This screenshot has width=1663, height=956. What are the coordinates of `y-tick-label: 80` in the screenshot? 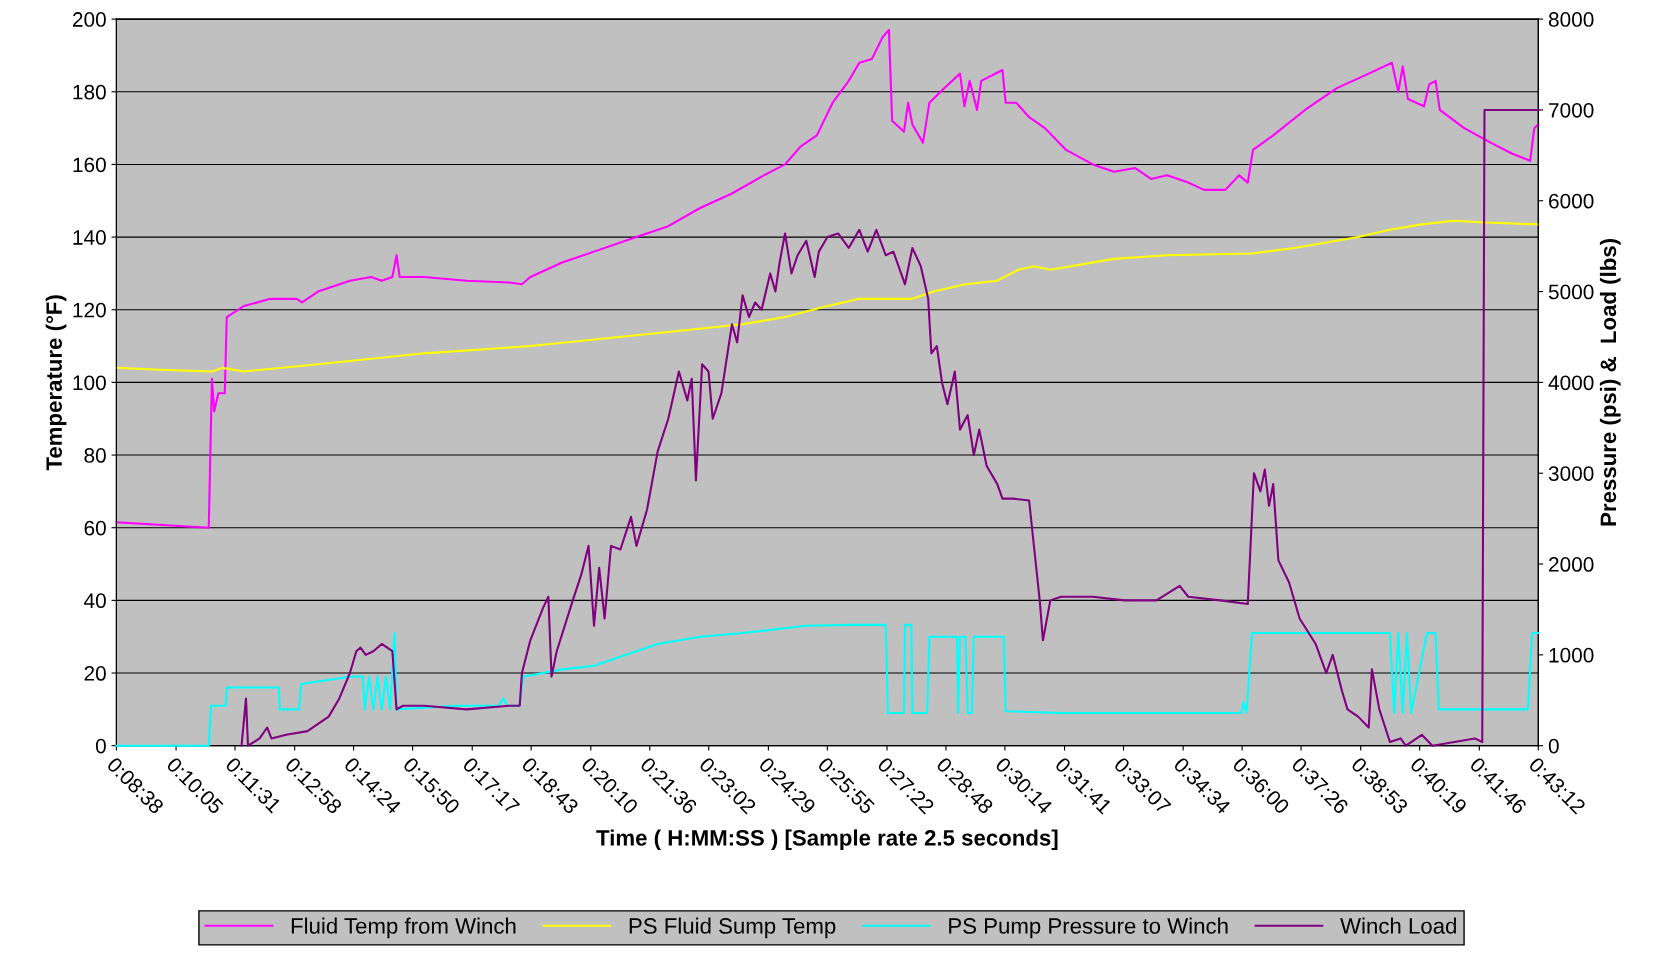 It's located at (95, 455).